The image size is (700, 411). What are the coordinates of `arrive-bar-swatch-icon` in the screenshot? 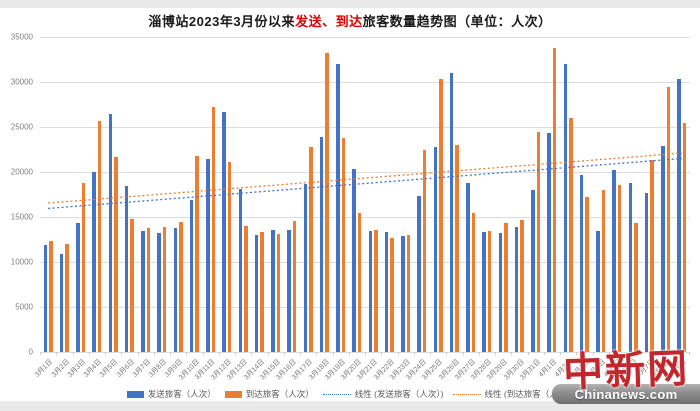 It's located at (233, 394).